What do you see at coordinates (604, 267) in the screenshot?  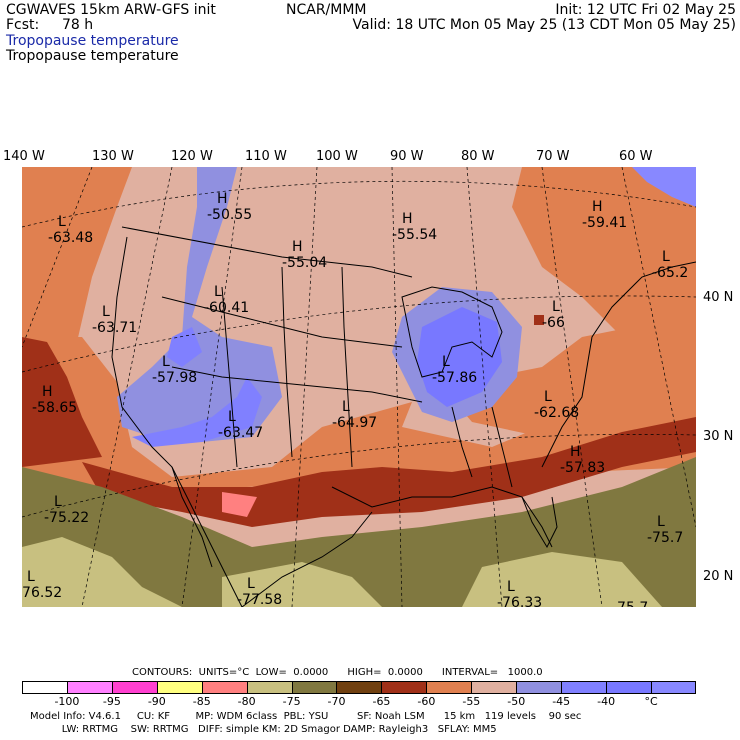 I see `field-band-60-northeast` at bounding box center [604, 267].